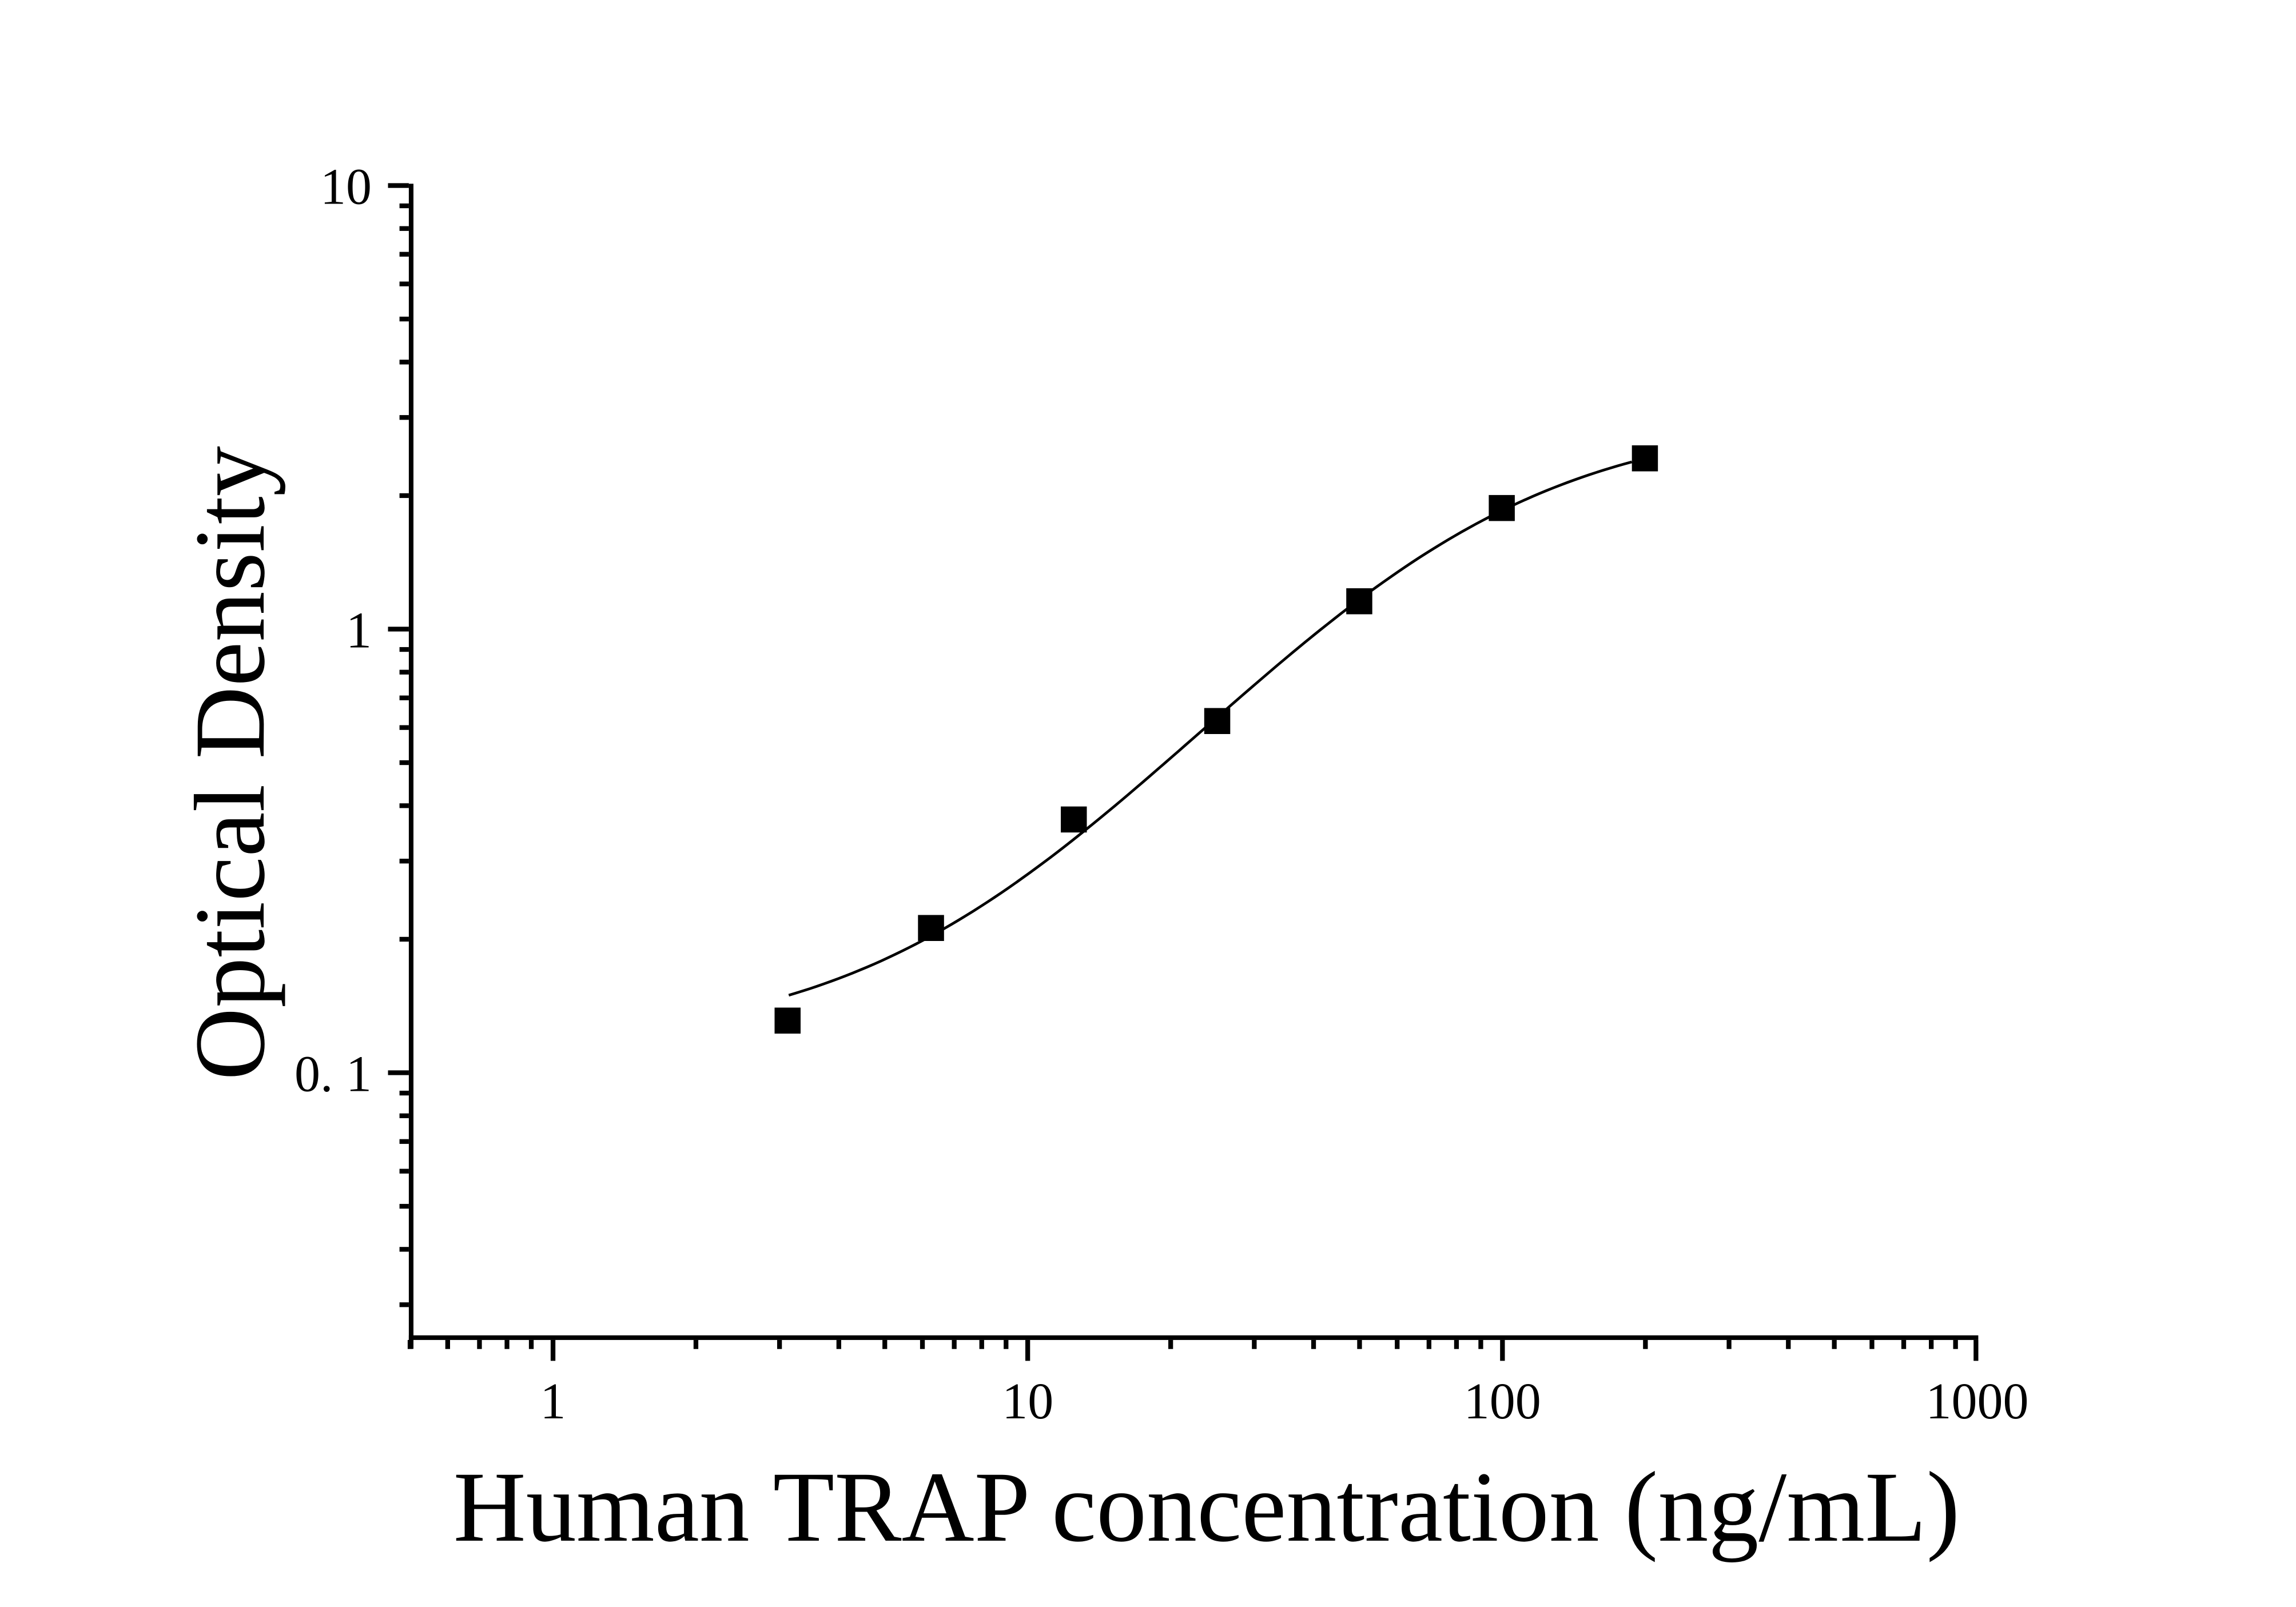 This screenshot has width=2296, height=1607. Describe the element at coordinates (1978, 1401) in the screenshot. I see `svg-text: 1000` at that location.